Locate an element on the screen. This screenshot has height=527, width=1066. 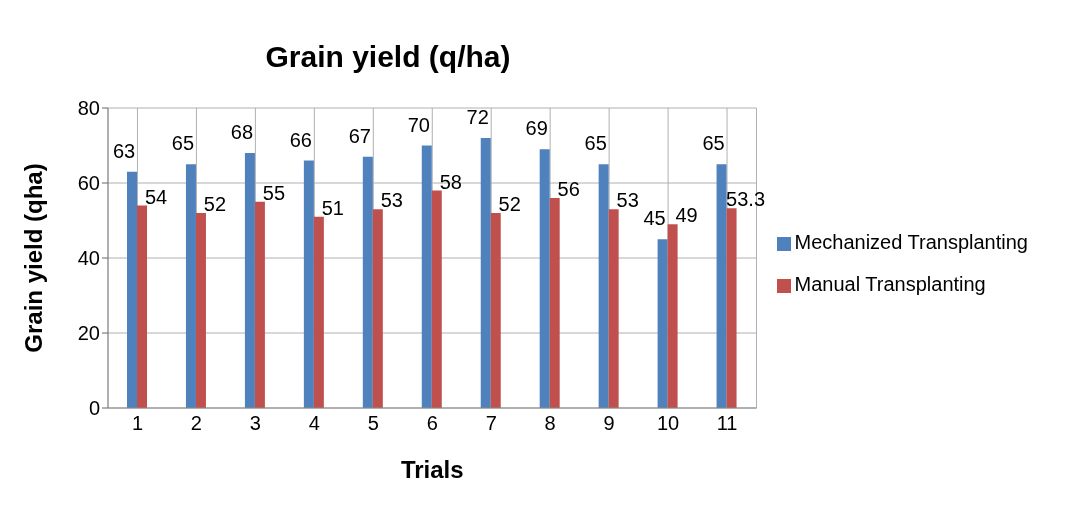
data-label: 67 is located at coordinates (359, 135).